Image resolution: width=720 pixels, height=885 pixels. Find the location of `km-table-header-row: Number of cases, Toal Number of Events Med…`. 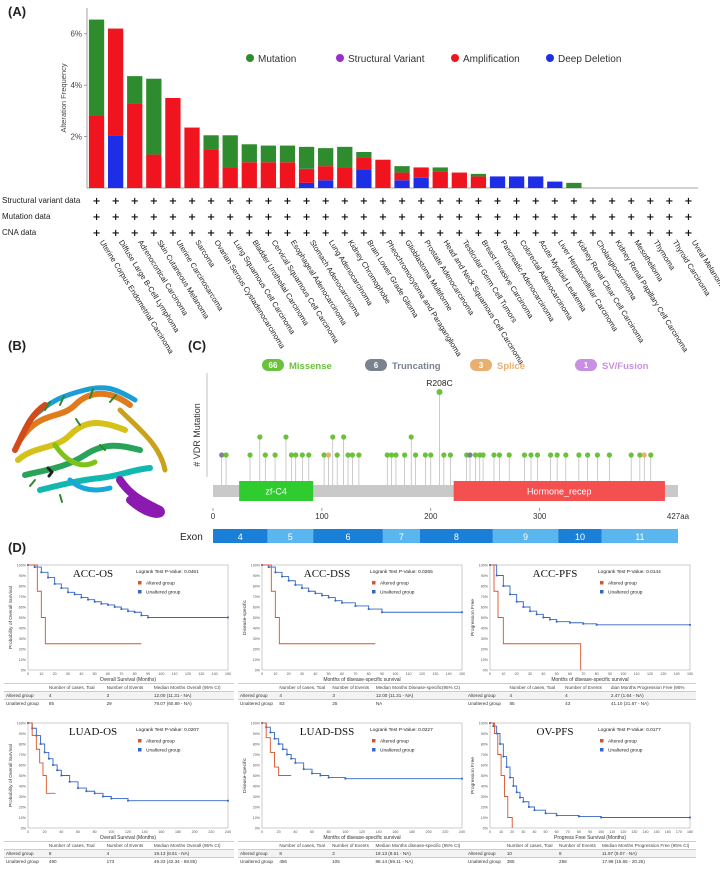

km-table-header-row: Number of cases, Toal Number of Events Med… is located at coordinates (119, 687).